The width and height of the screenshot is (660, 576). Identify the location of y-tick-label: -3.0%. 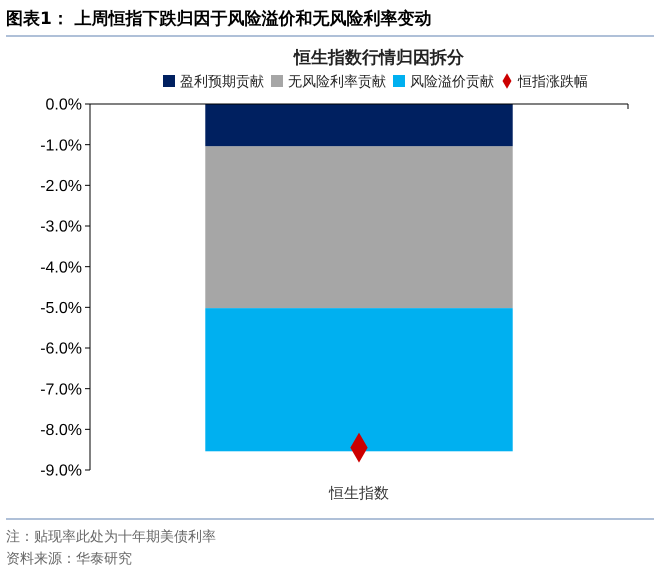
(61, 227).